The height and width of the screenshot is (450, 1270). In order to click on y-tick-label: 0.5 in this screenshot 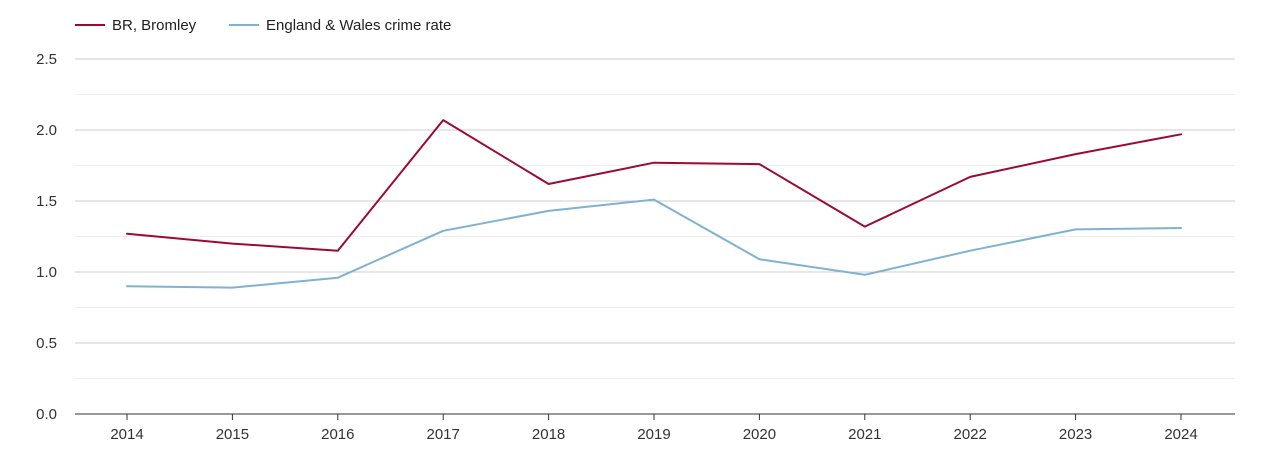, I will do `click(46, 343)`.